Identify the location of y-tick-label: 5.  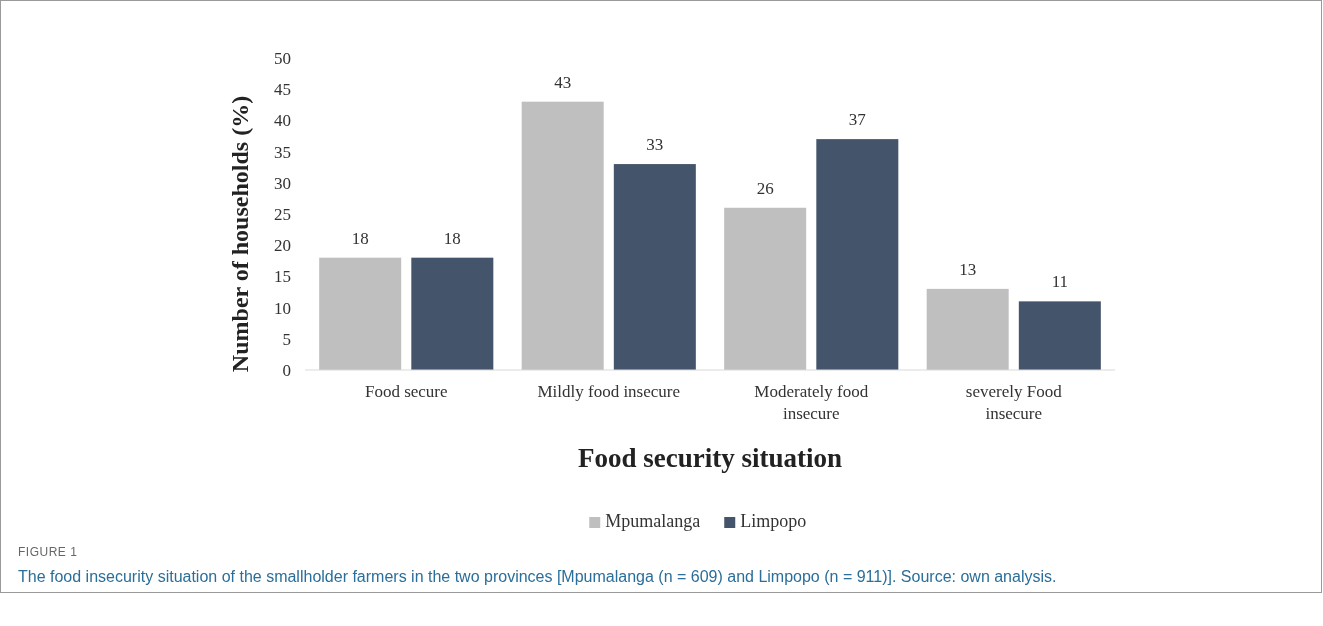
(286, 339).